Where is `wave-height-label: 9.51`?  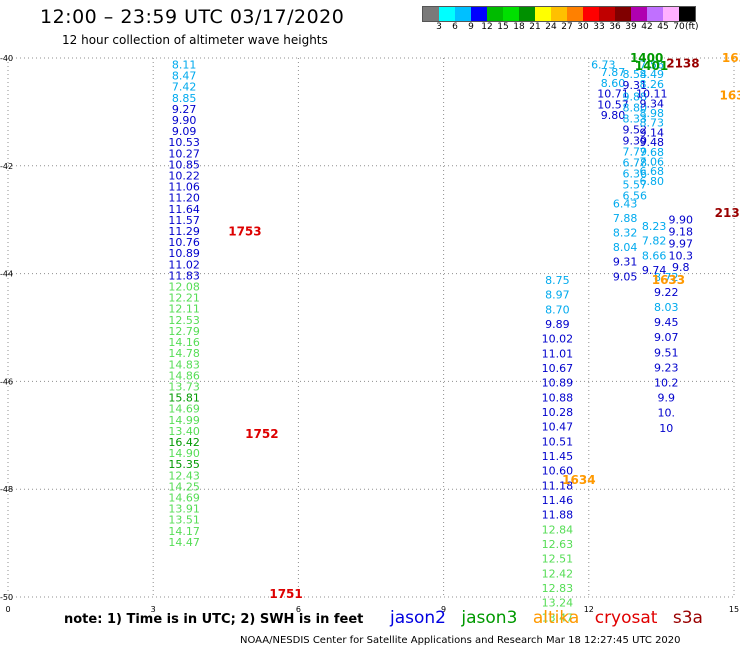
wave-height-label: 9.51 is located at coordinates (666, 352).